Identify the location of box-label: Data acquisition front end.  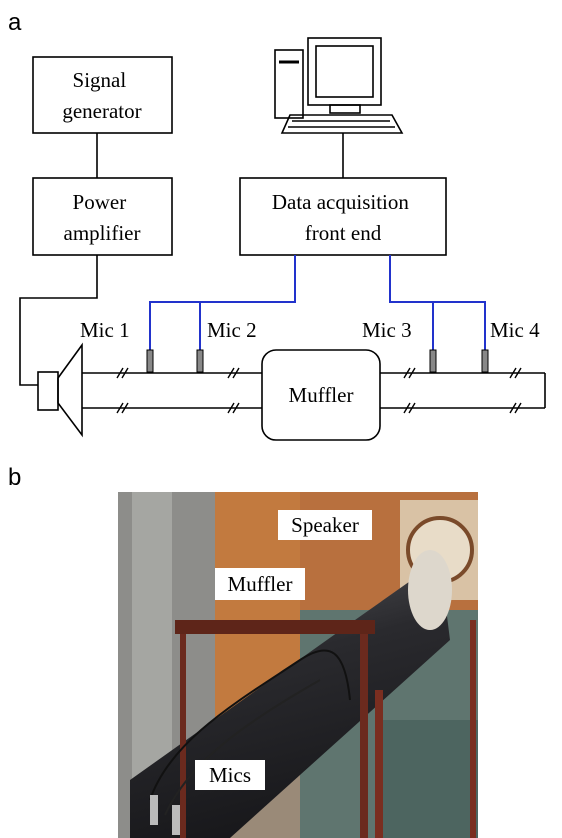
(343, 217).